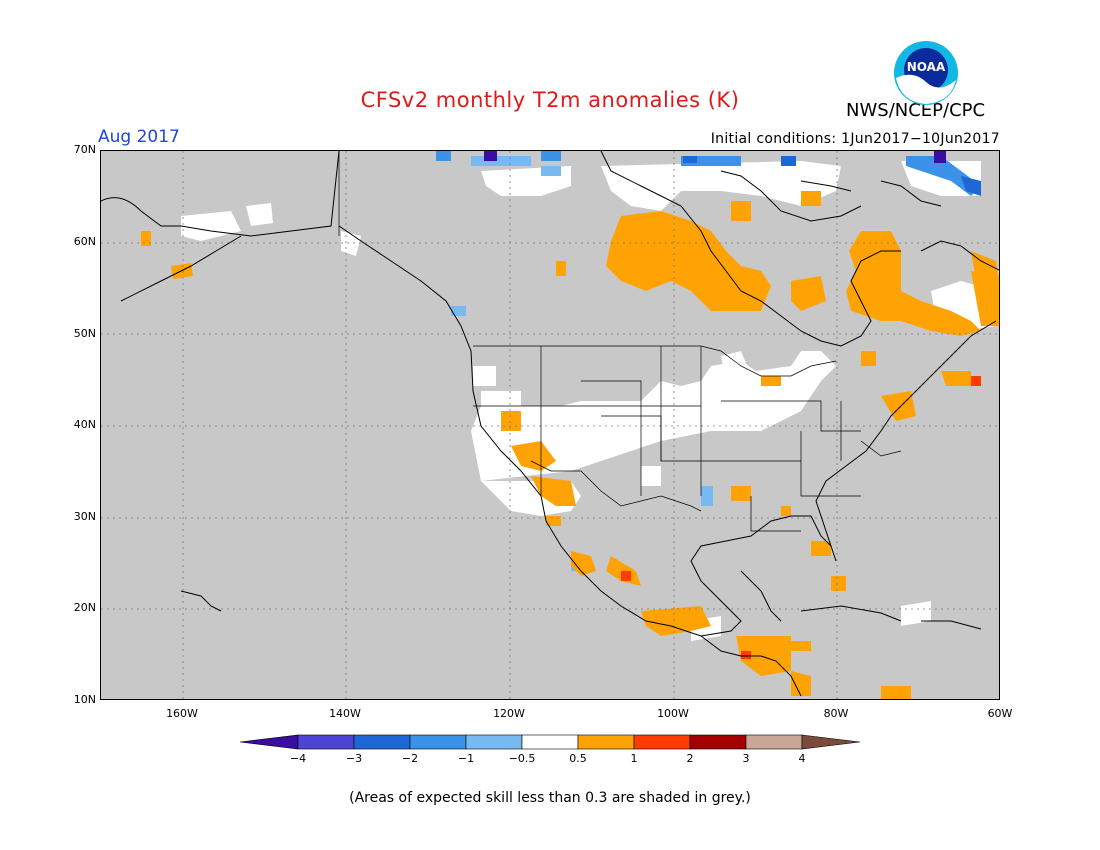  What do you see at coordinates (832, 176) in the screenshot?
I see `dark-blue-anomaly-regions` at bounding box center [832, 176].